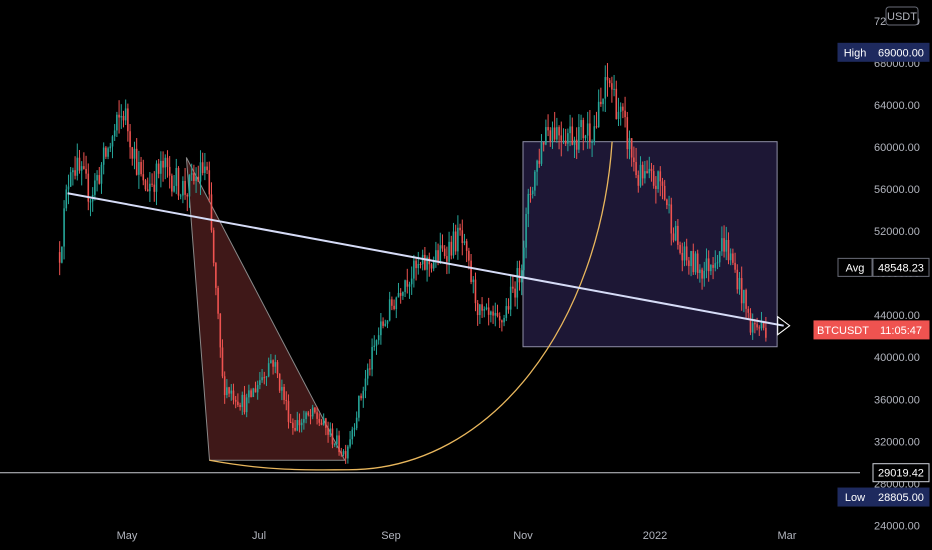  What do you see at coordinates (897, 400) in the screenshot?
I see `price-tick-label: 36000.00` at bounding box center [897, 400].